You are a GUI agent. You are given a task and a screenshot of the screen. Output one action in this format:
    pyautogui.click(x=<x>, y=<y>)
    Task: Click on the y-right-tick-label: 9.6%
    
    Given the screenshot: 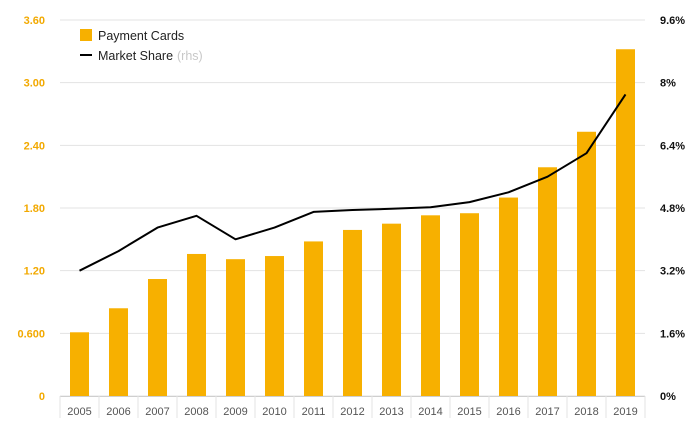 What is the action you would take?
    pyautogui.click(x=672, y=21)
    